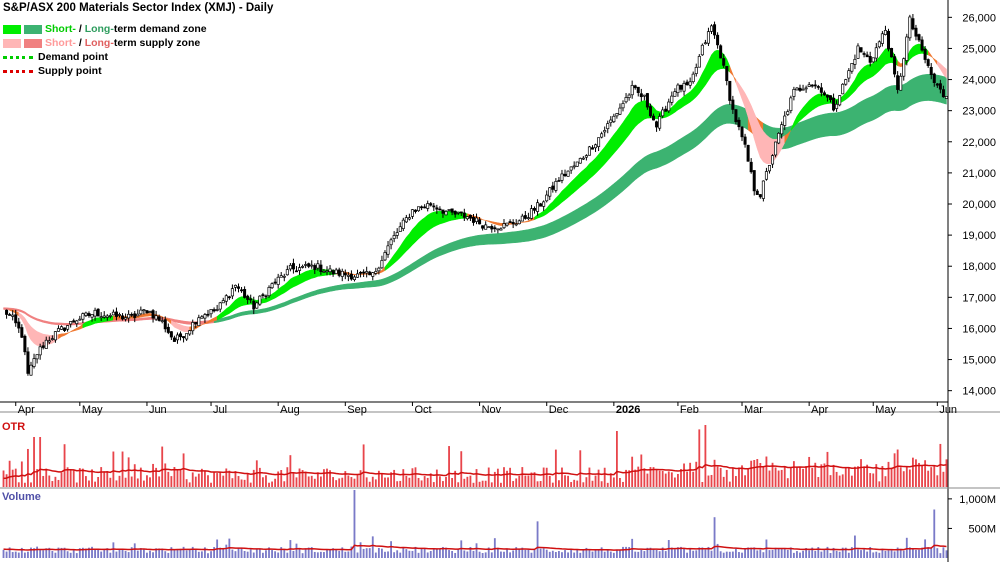 This screenshot has height=562, width=1000. What do you see at coordinates (138, 71) in the screenshot?
I see `legend-supply-point: Supply point` at bounding box center [138, 71].